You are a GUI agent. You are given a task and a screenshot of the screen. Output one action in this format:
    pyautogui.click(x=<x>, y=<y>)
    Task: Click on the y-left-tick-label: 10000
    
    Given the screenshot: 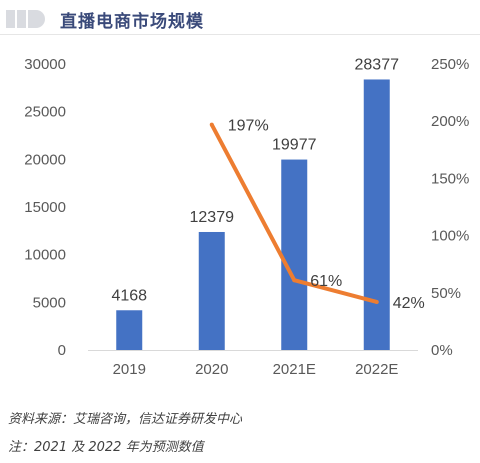 What is the action you would take?
    pyautogui.click(x=45, y=255)
    